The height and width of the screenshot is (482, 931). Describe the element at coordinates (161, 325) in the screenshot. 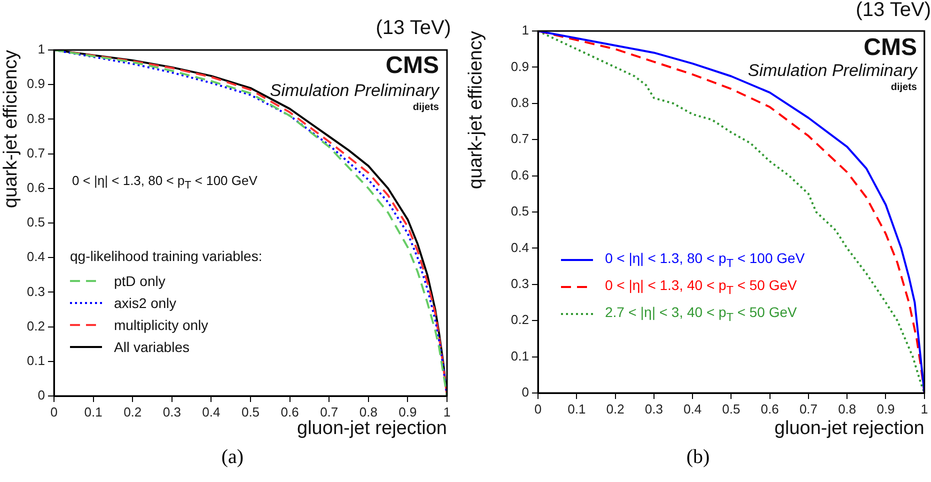

I see `legend-label: multiplicity only` at that location.